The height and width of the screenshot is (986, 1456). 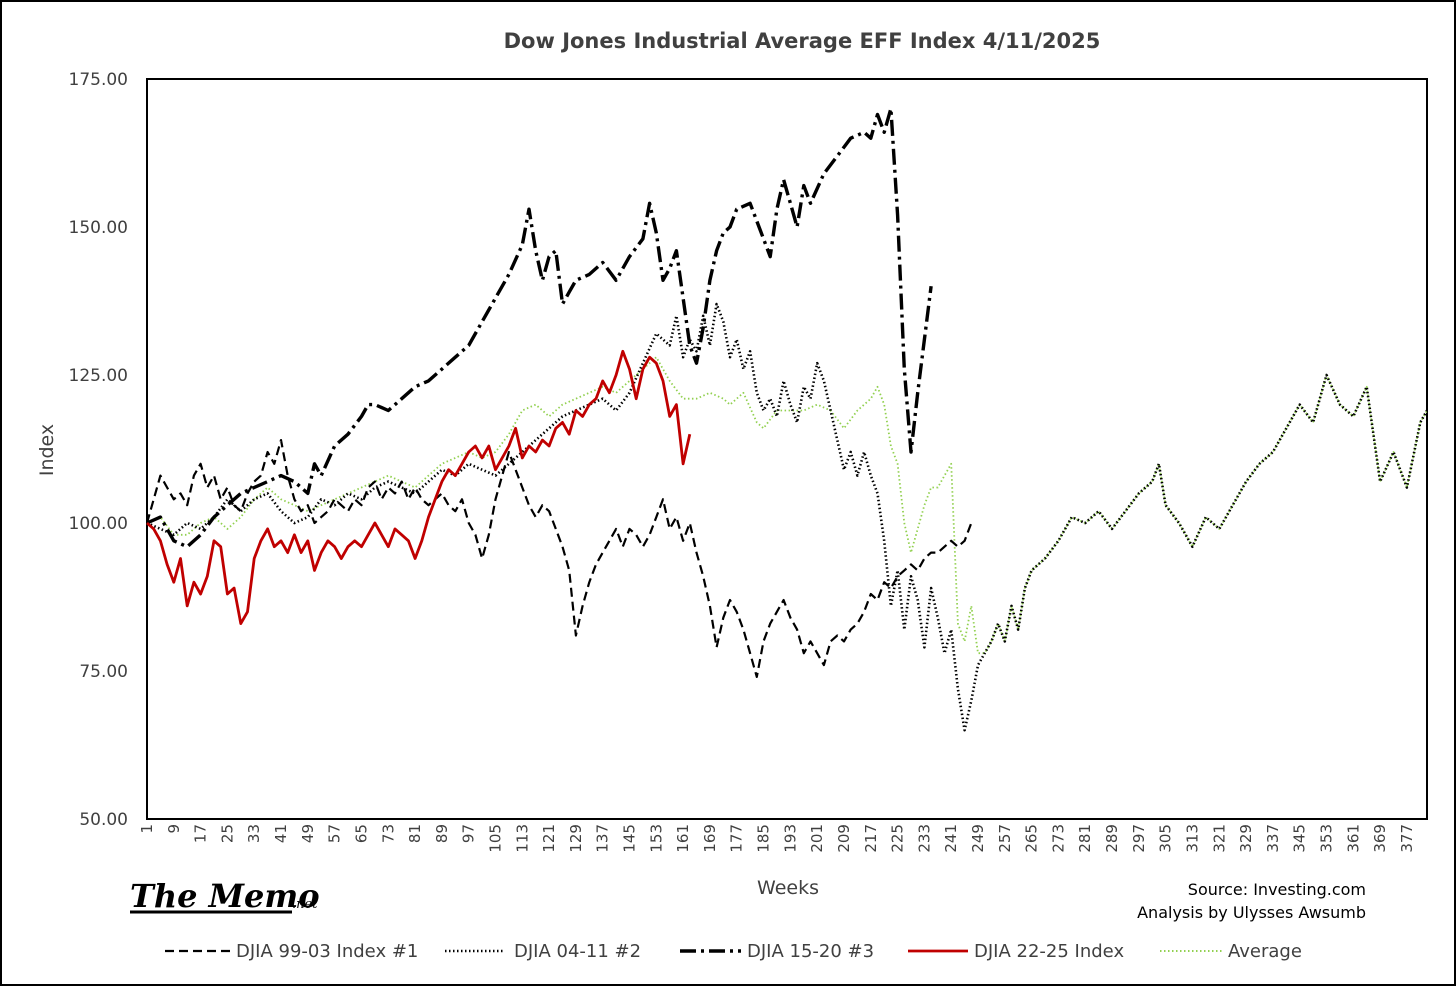 What do you see at coordinates (1085, 838) in the screenshot?
I see `x-tick-label: 281` at bounding box center [1085, 838].